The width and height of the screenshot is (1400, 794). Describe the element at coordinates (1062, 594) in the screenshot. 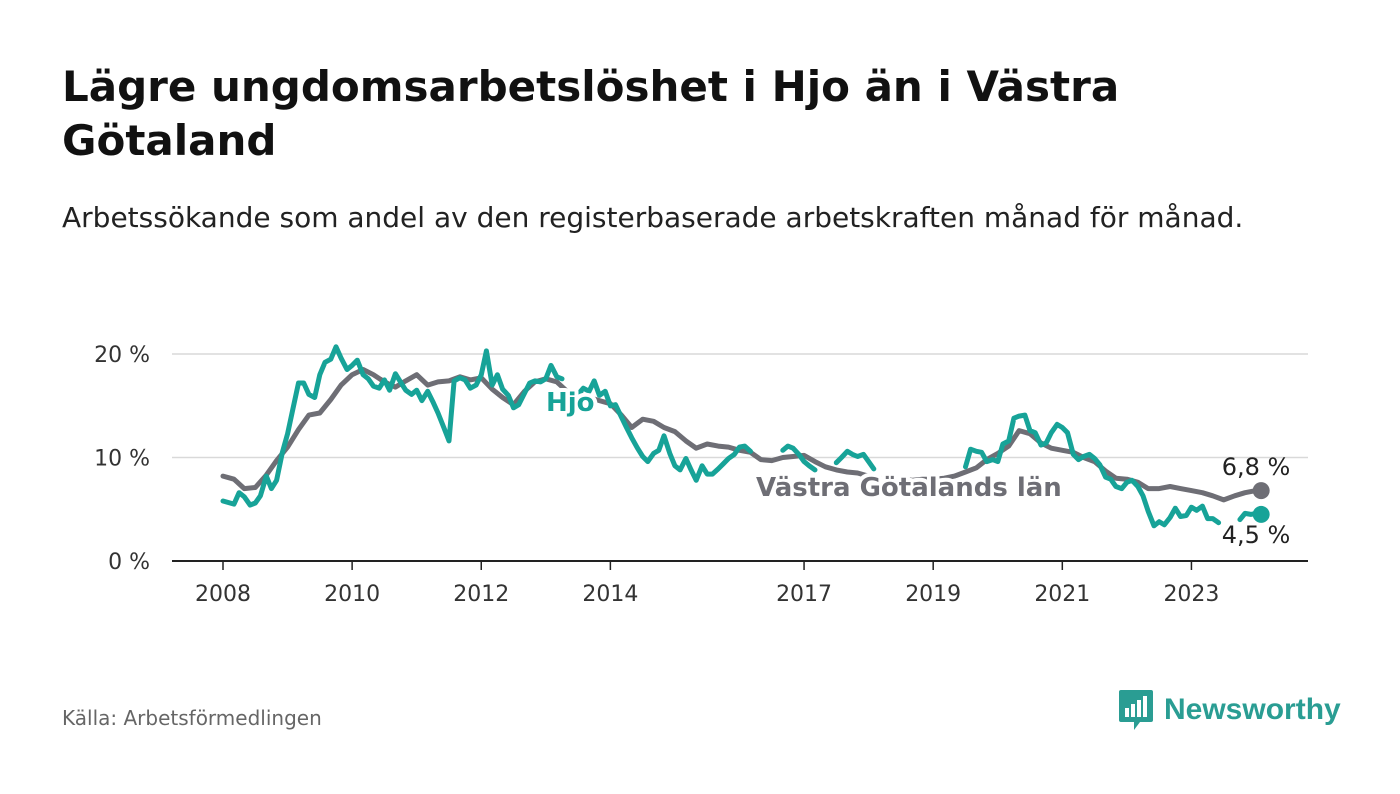

I see `x-tick-label: 2021` at that location.